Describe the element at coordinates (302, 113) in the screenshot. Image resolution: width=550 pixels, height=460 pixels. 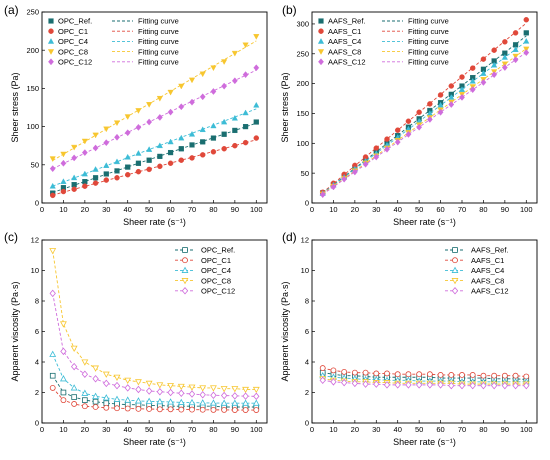
I see `y-tick-label: 150` at that location.